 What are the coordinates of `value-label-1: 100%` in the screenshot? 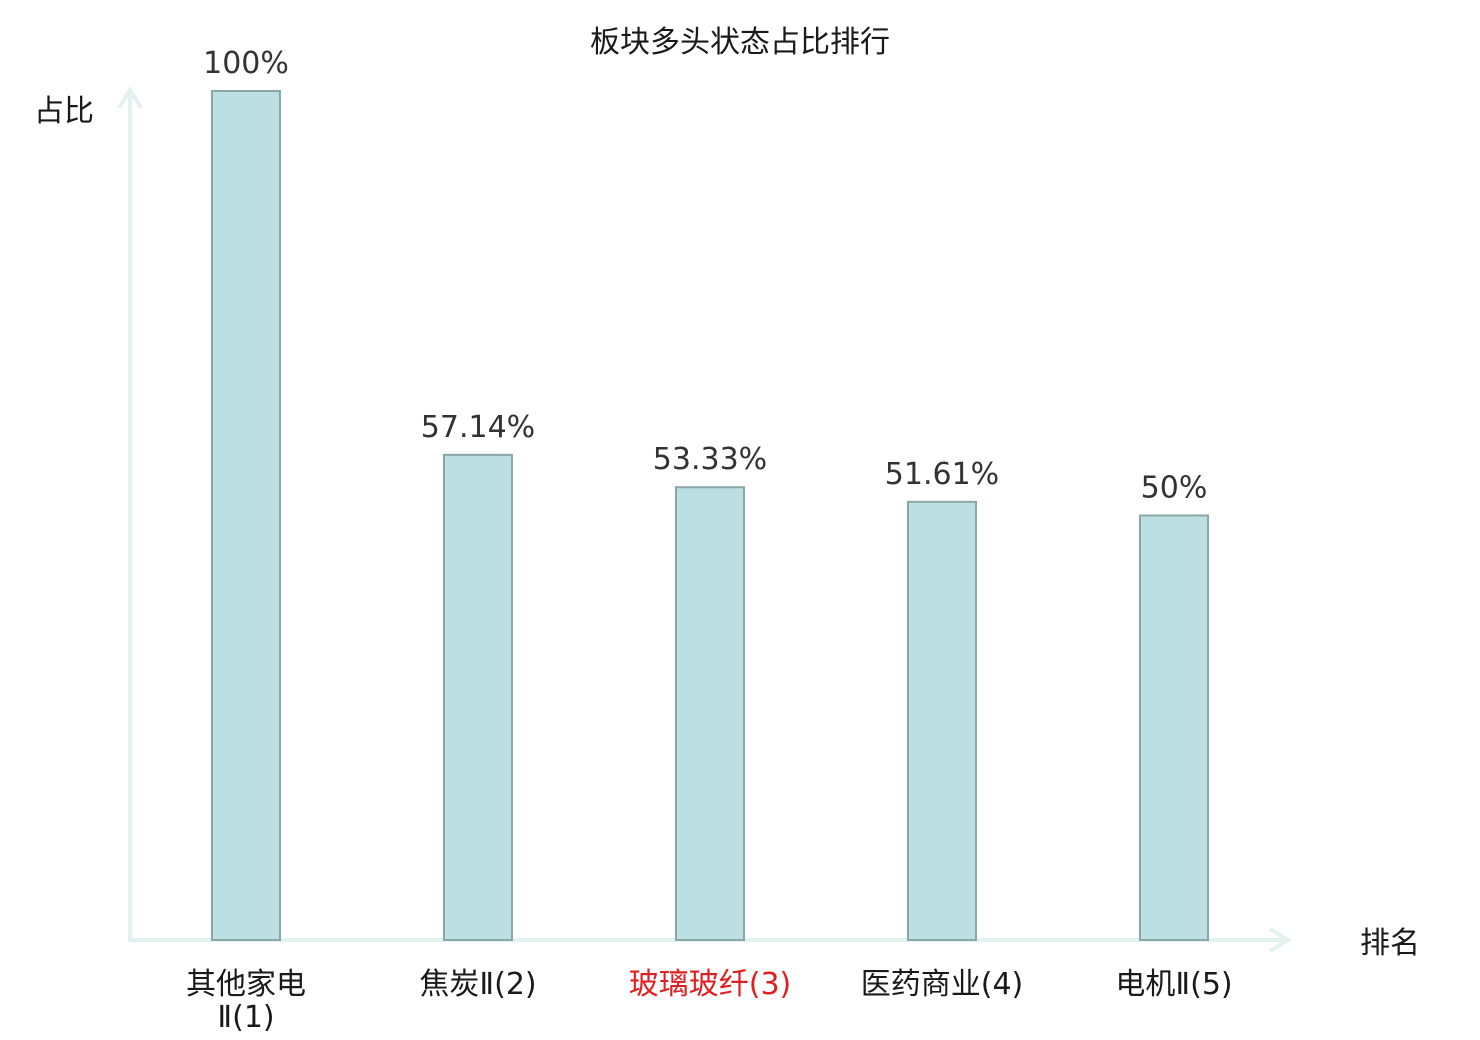 It's located at (246, 63).